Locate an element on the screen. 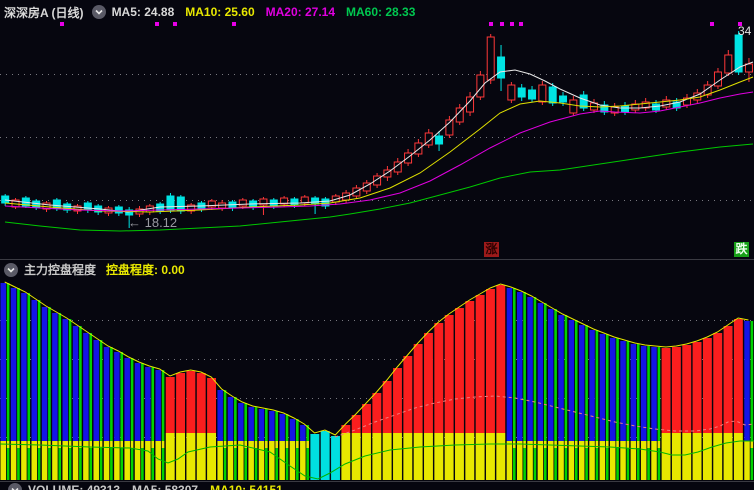 The height and width of the screenshot is (490, 754). rise-label-badge: 涨 is located at coordinates (491, 249).